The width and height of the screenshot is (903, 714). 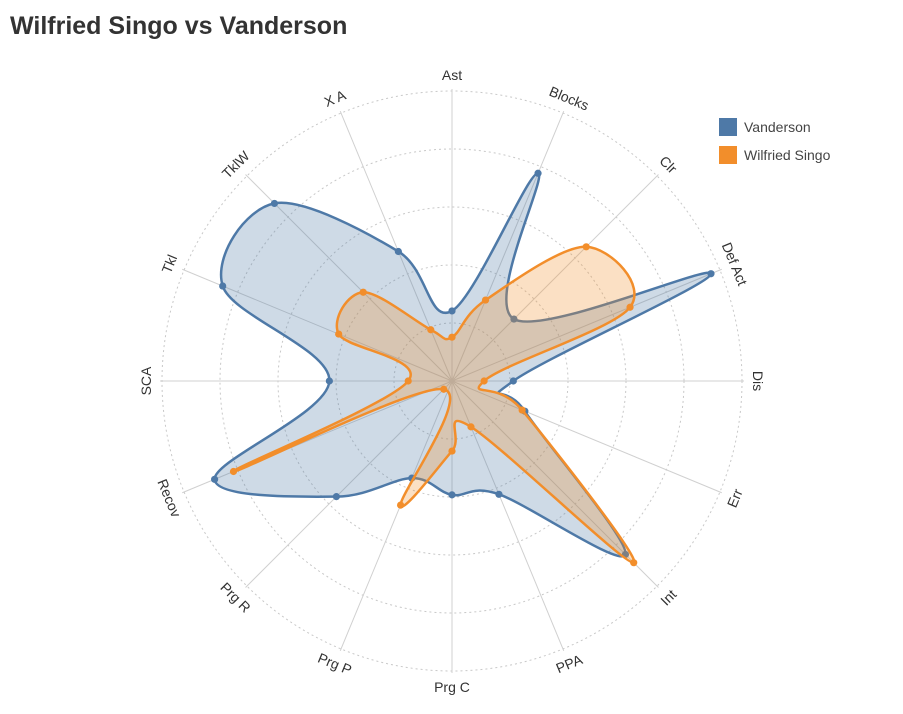 I want to click on spoke-err, so click(x=586, y=437).